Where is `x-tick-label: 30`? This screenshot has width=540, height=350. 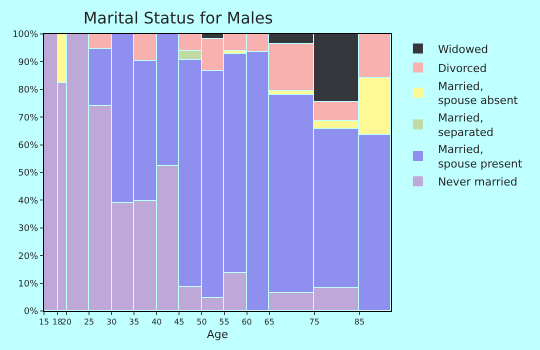 x-tick-label: 30 is located at coordinates (111, 322).